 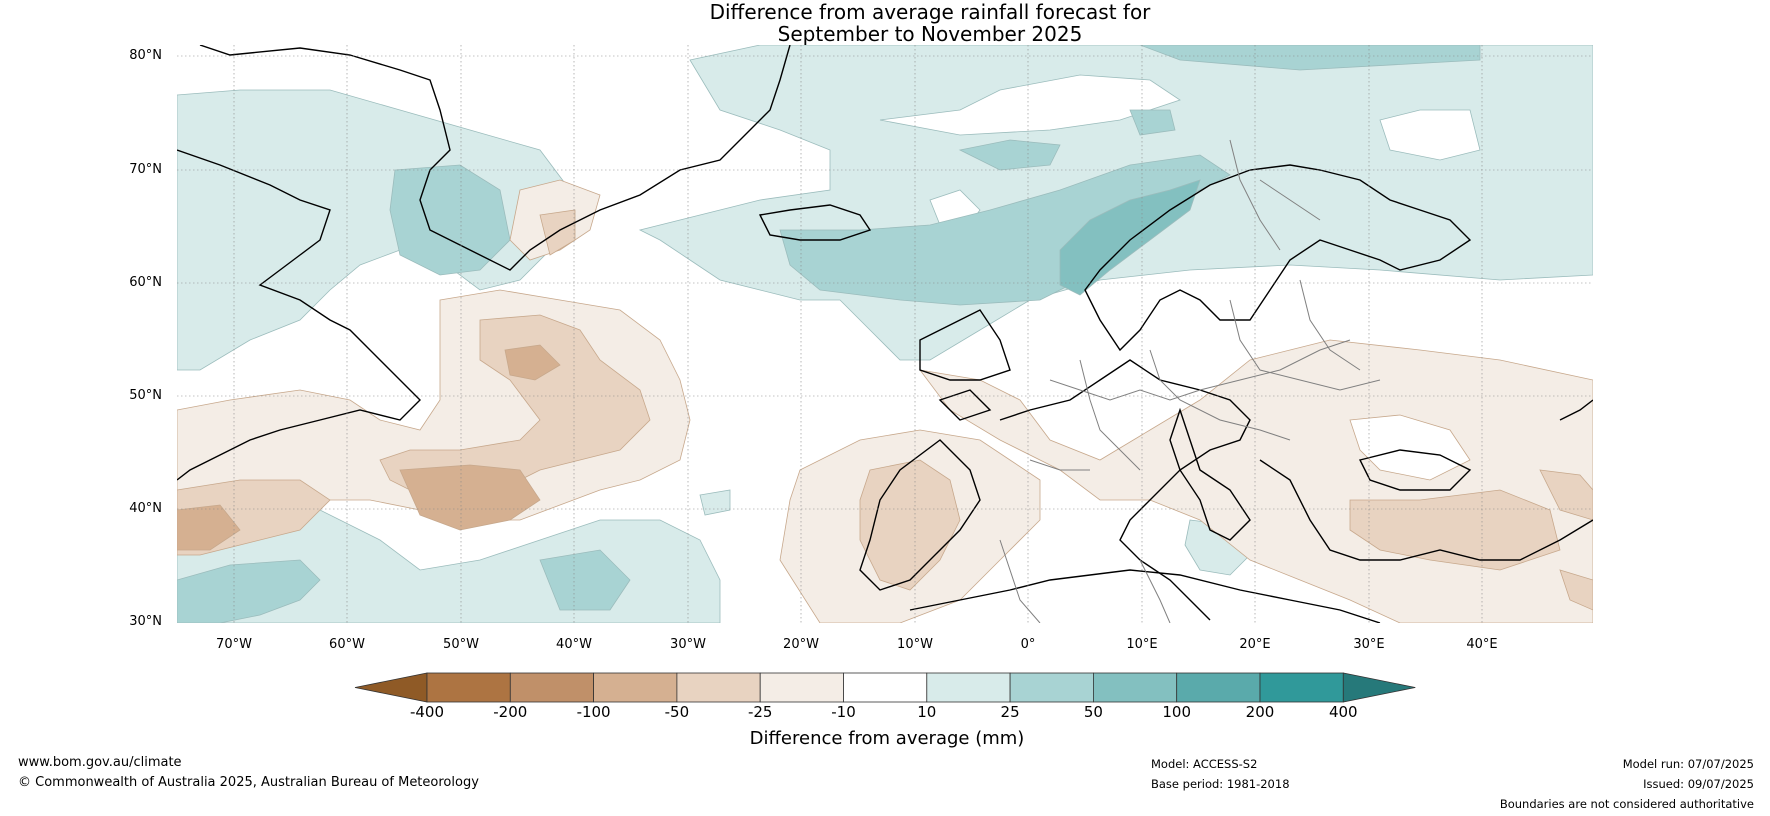 I want to click on colorbar-tick-label: 25, so click(x=1010, y=712).